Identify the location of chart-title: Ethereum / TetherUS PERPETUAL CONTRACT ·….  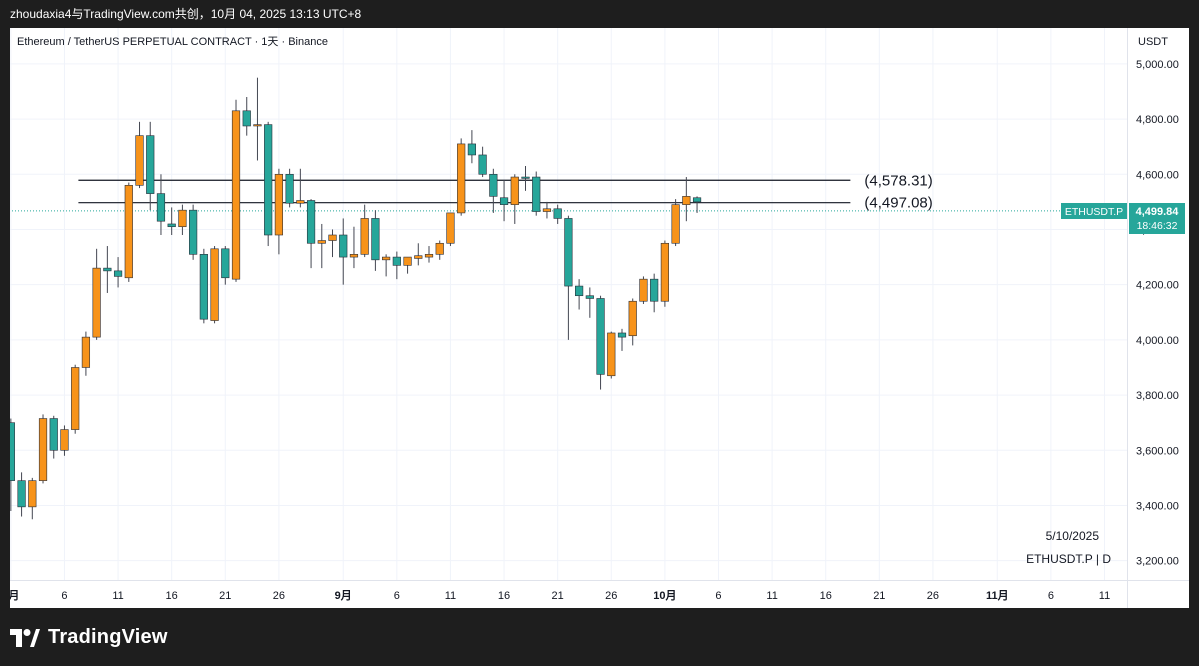
(172, 42).